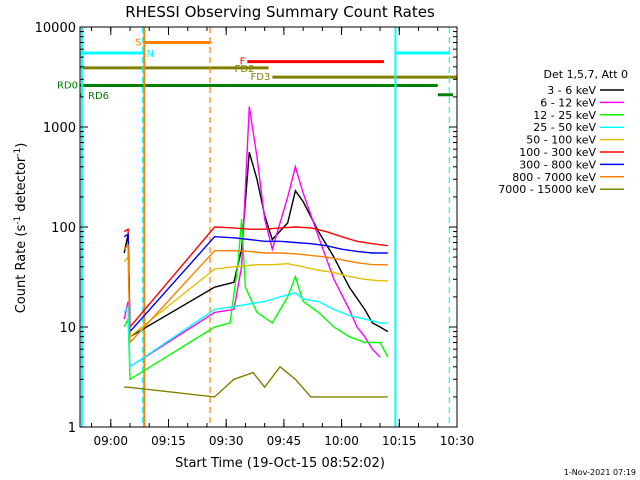 Image resolution: width=640 pixels, height=480 pixels. What do you see at coordinates (280, 12) in the screenshot?
I see `chart-title: RHESSI Observing Summary Count Rates` at bounding box center [280, 12].